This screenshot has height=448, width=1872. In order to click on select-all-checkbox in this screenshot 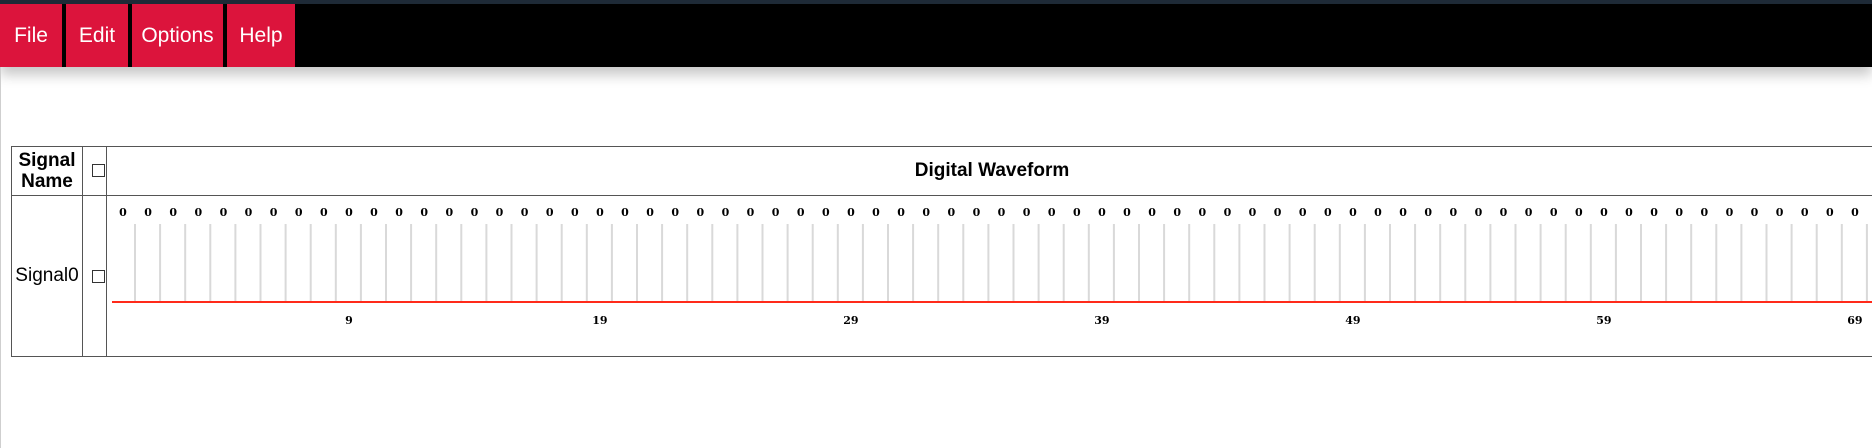, I will do `click(98, 170)`.